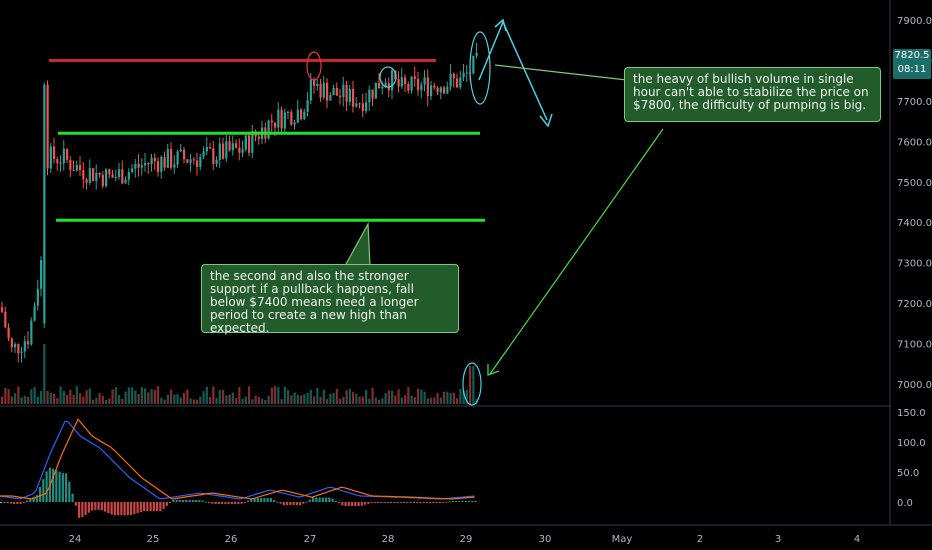 The height and width of the screenshot is (550, 932). Describe the element at coordinates (237, 459) in the screenshot. I see `signal-line` at that location.